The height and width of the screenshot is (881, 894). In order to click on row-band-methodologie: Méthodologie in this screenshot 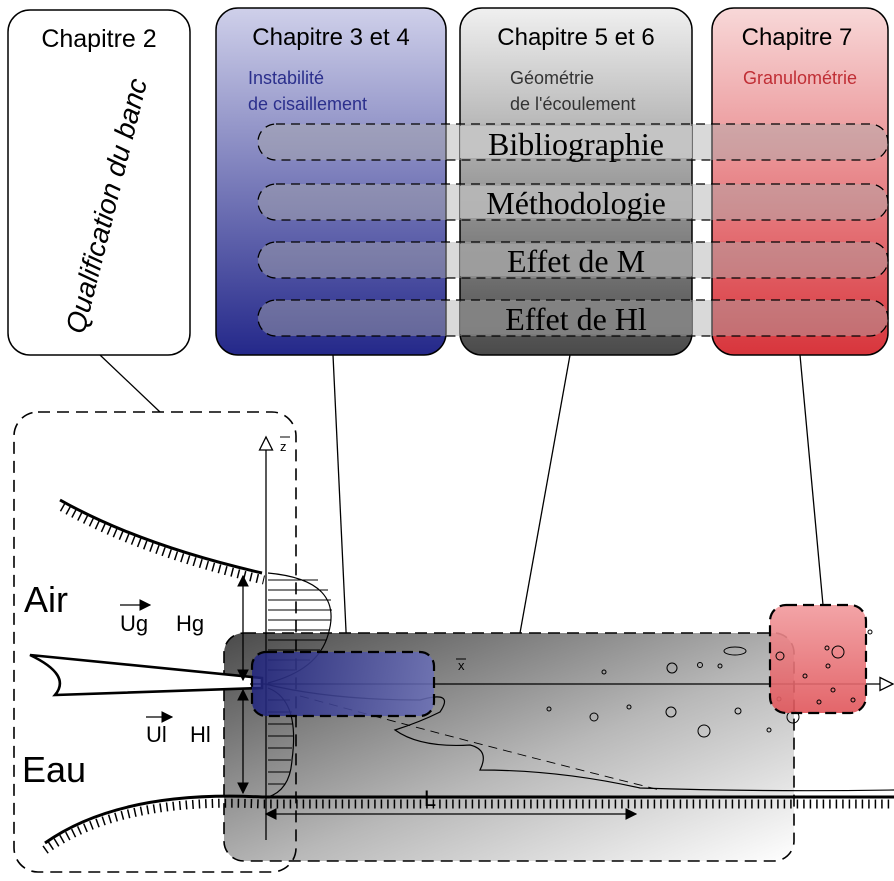, I will do `click(573, 202)`.